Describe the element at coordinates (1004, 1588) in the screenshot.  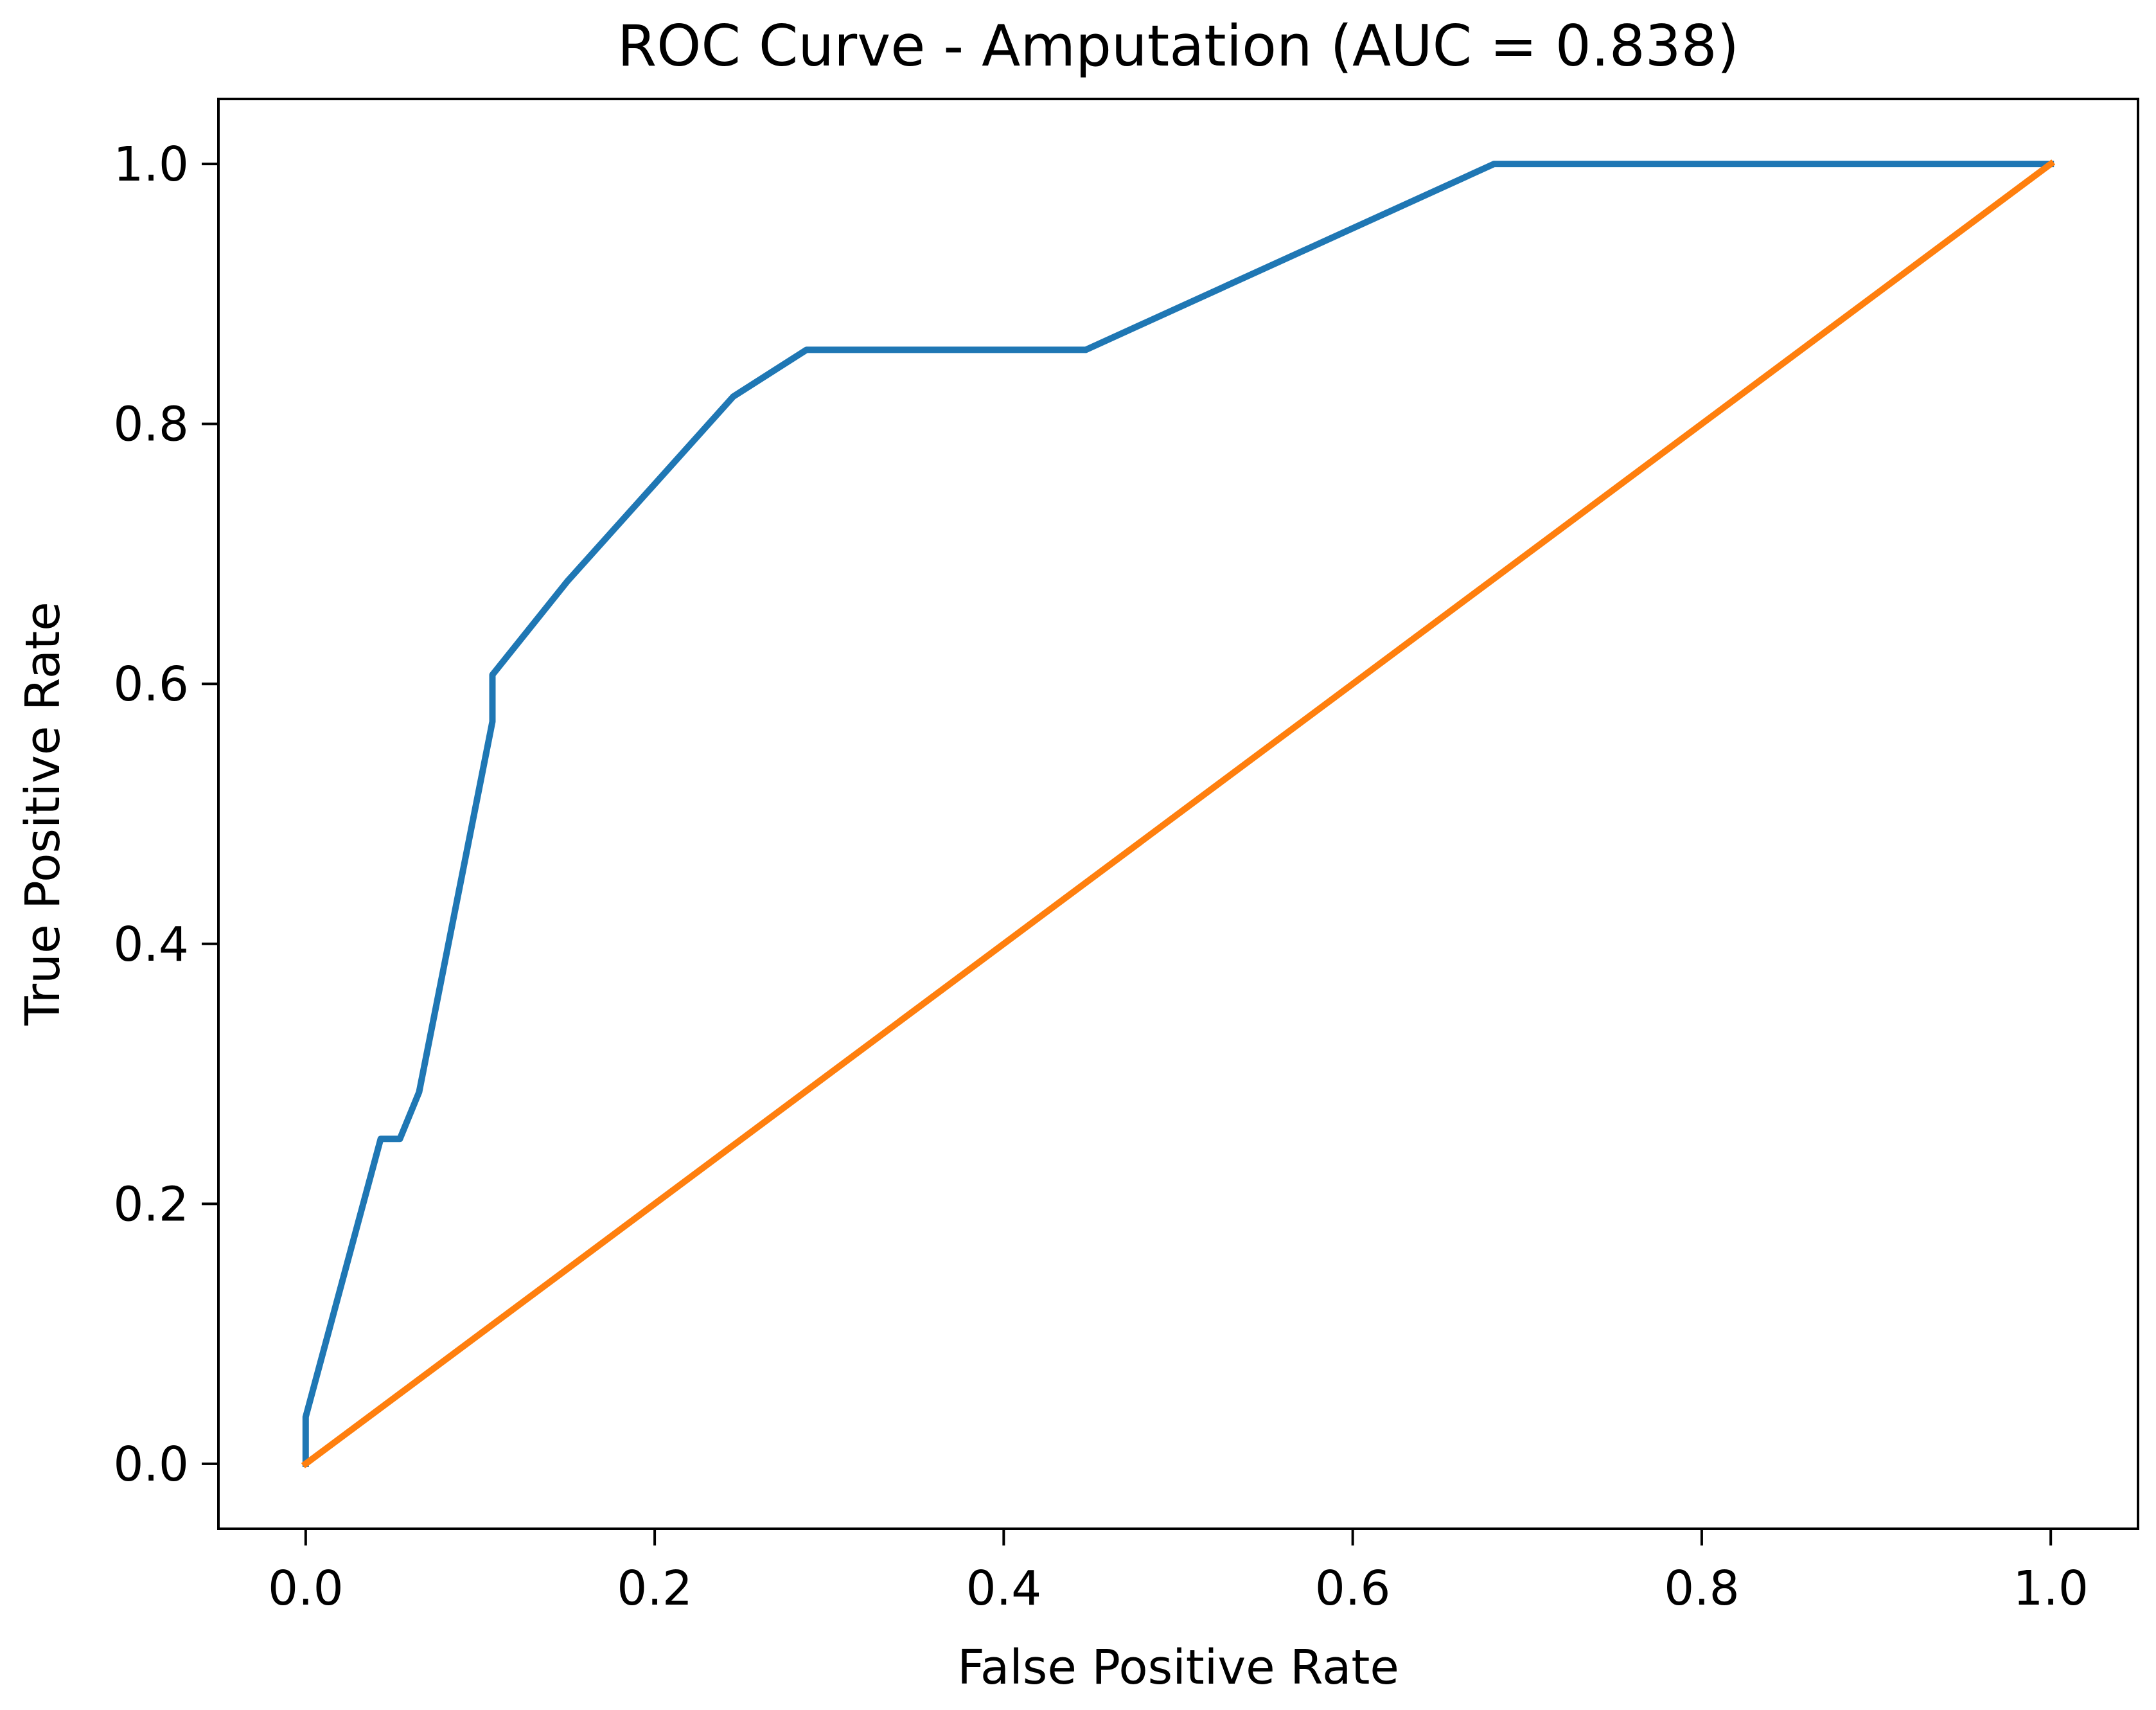
I see `x-tick-label: 0.4` at that location.